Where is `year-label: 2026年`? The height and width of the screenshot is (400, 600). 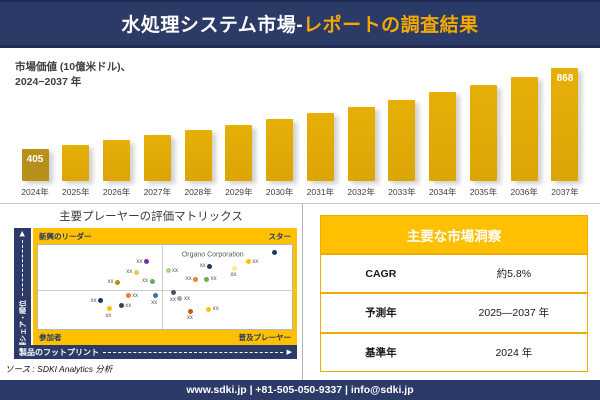 year-label: 2026年 is located at coordinates (116, 192).